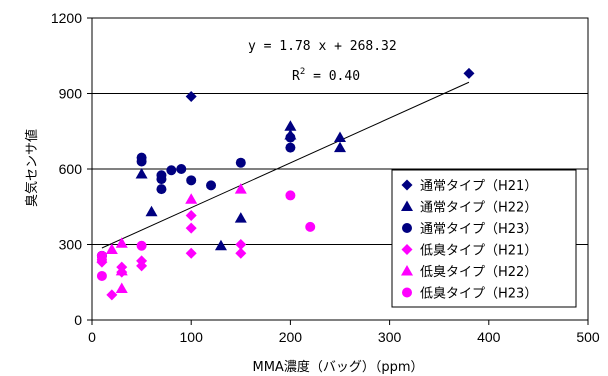 This screenshot has width=608, height=376. I want to click on legend-box, so click(484, 238).